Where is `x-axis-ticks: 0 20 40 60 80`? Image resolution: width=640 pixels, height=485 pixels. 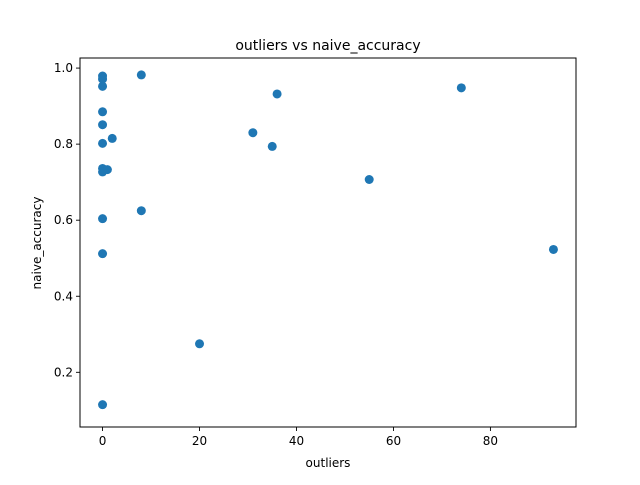
x-axis-ticks: 0 20 40 60 80 is located at coordinates (298, 437).